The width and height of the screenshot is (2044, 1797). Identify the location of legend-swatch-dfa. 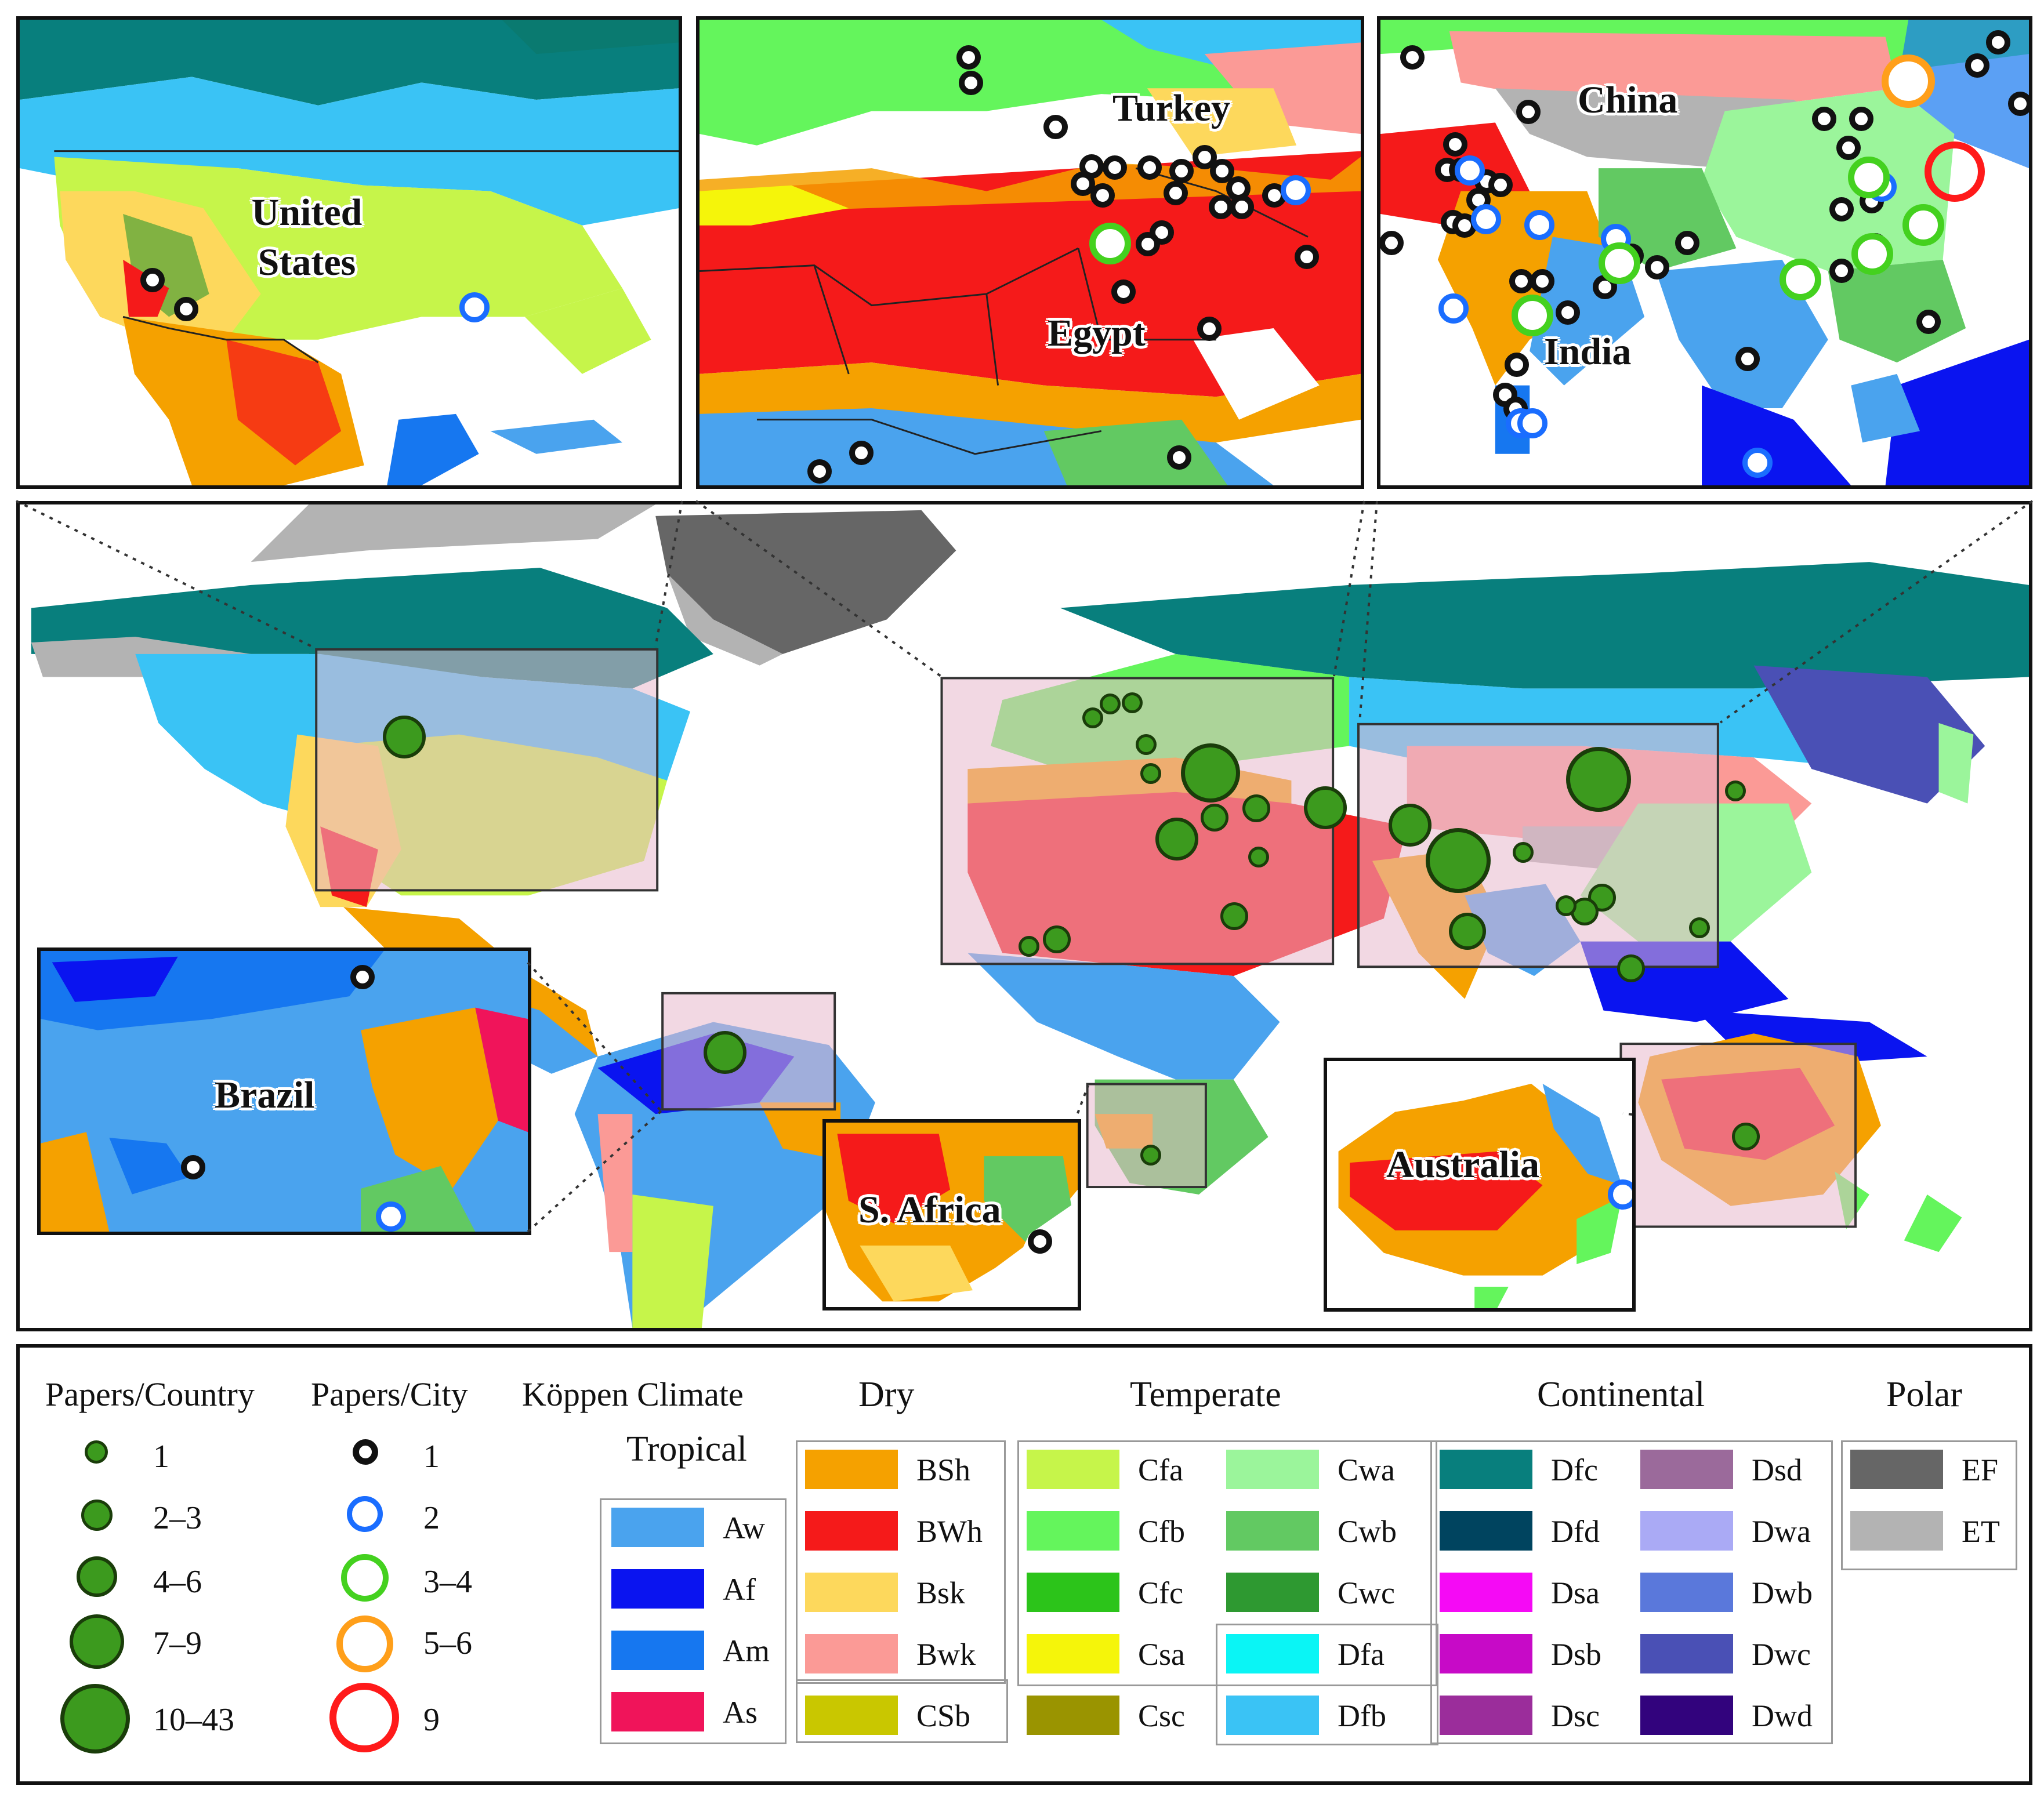
(1272, 1653).